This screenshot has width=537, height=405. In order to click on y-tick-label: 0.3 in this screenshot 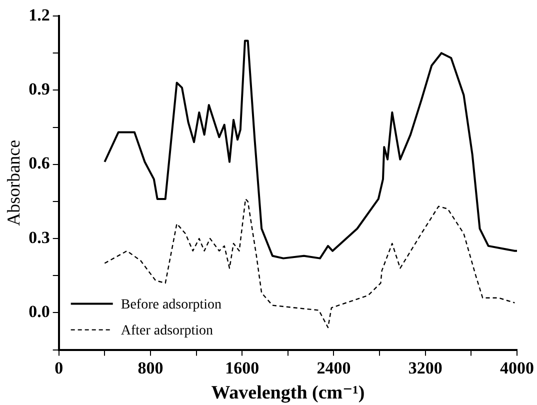, I will do `click(39, 237)`.